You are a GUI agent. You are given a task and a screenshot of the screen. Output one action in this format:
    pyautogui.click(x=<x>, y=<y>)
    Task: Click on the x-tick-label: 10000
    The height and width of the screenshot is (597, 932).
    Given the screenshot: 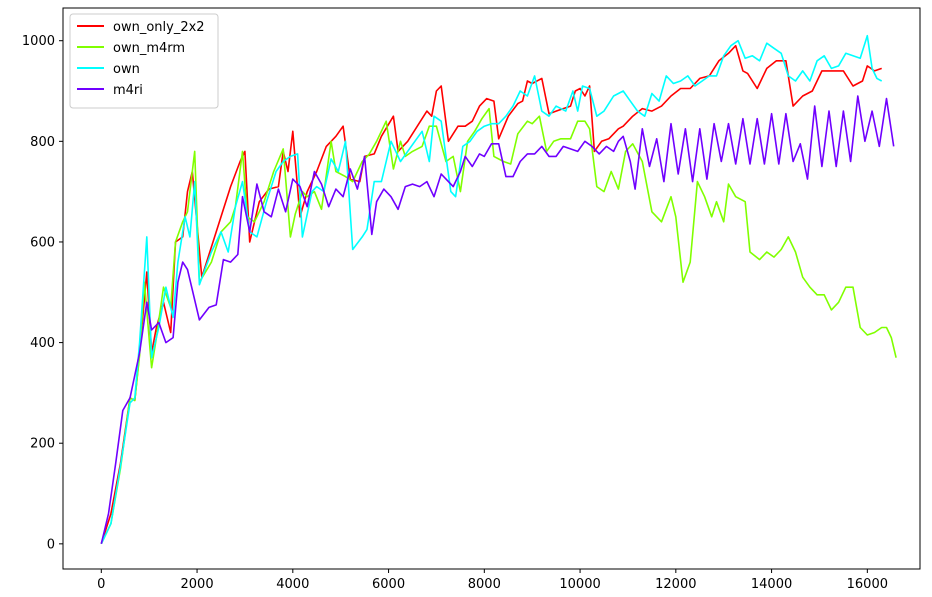 What is the action you would take?
    pyautogui.click(x=579, y=584)
    